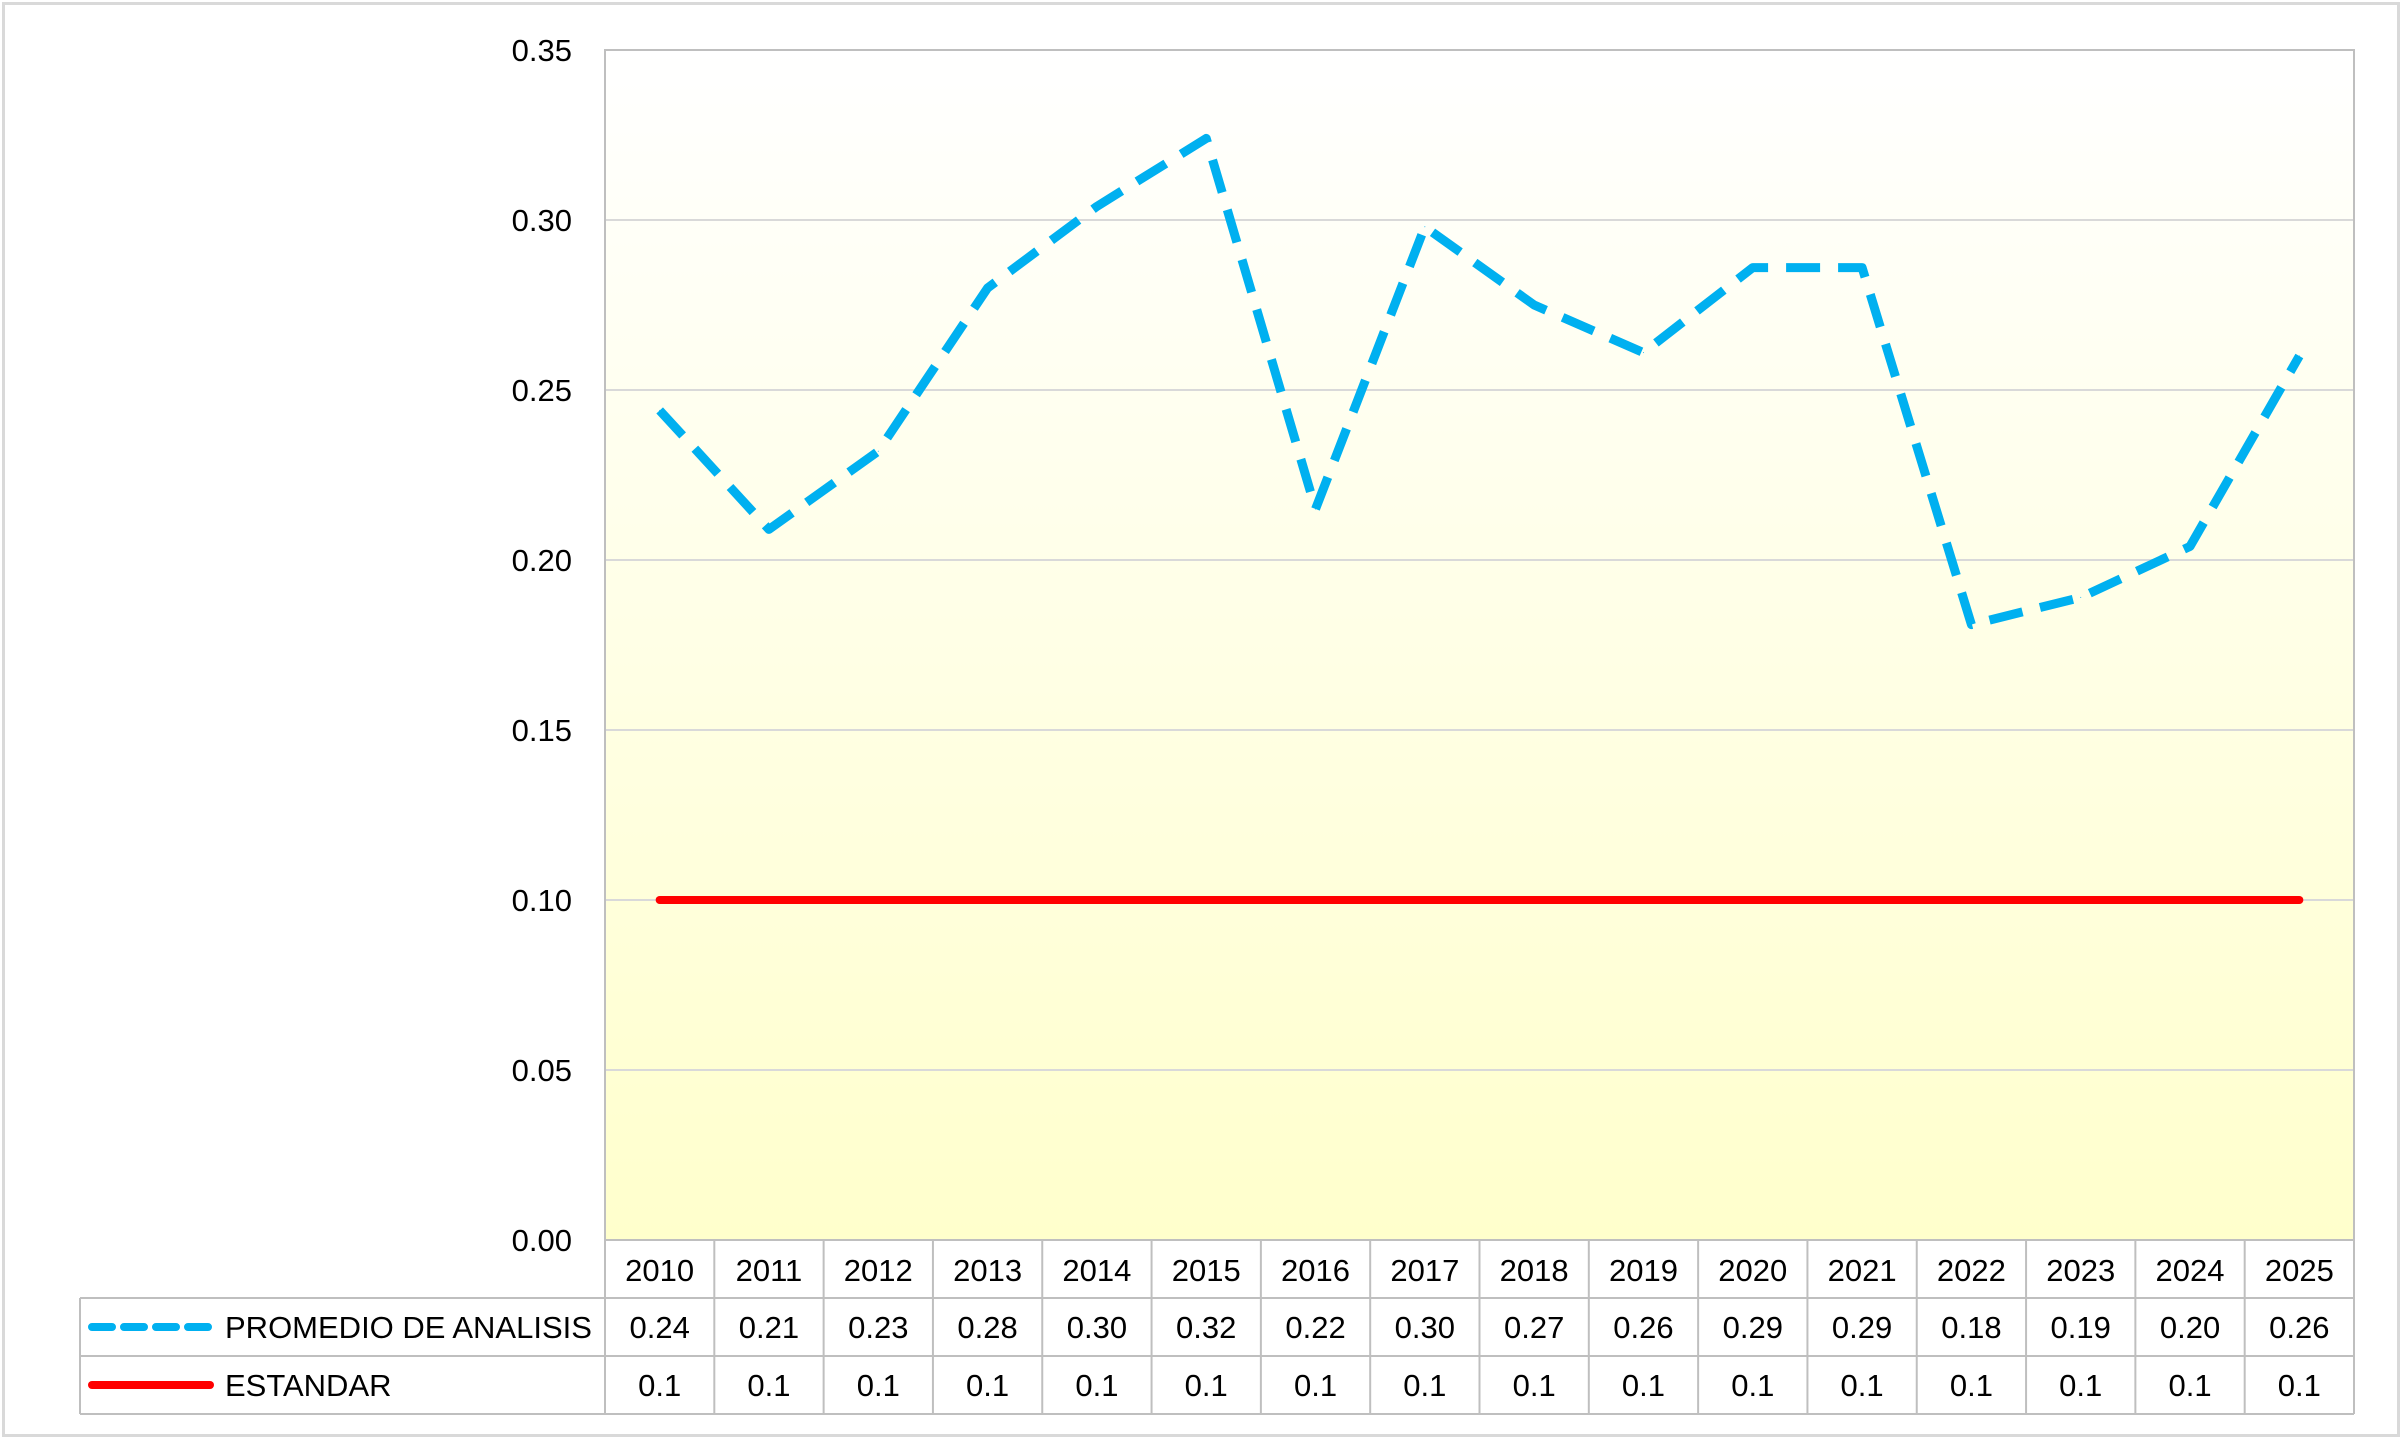  Describe the element at coordinates (2081, 1327) in the screenshot. I see `data-label: 0.19` at that location.